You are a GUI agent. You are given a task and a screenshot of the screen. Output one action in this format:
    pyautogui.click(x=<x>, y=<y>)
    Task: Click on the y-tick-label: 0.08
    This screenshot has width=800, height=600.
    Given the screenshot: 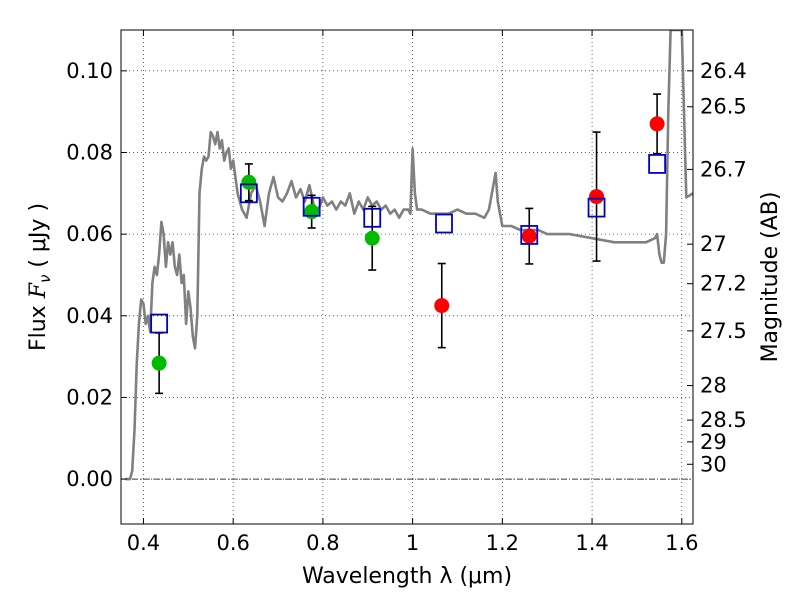 What is the action you would take?
    pyautogui.click(x=89, y=152)
    